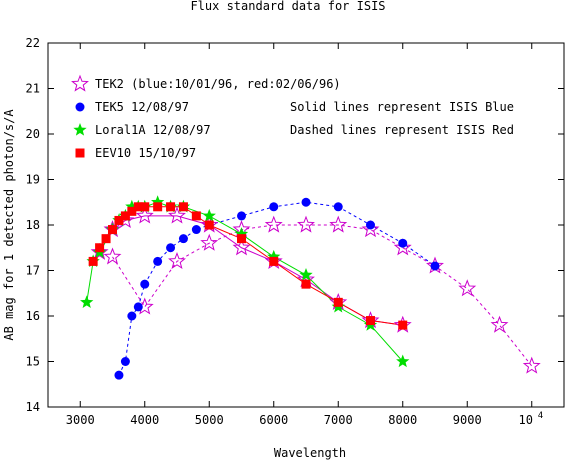  What do you see at coordinates (144, 420) in the screenshot?
I see `x-tick-label: 4000` at bounding box center [144, 420].